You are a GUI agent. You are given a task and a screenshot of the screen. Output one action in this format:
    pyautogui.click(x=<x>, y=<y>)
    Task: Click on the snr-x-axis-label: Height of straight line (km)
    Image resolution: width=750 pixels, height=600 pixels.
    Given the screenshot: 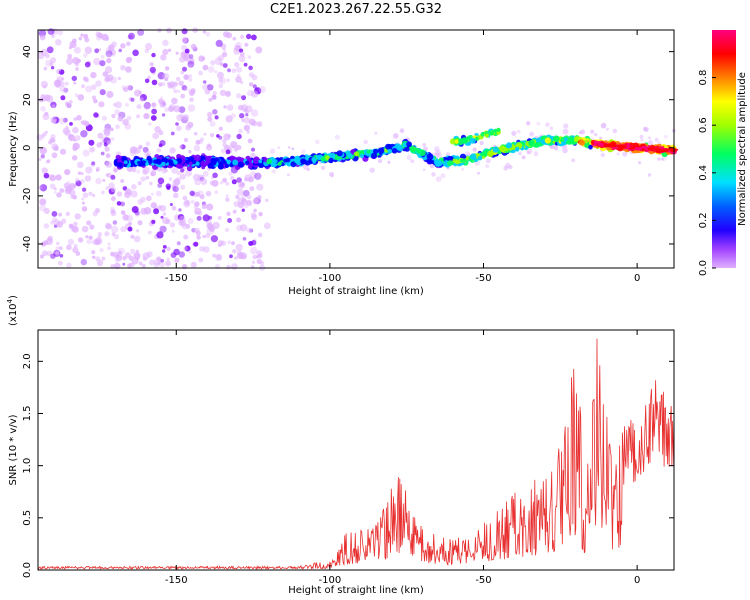 What is the action you would take?
    pyautogui.click(x=356, y=590)
    